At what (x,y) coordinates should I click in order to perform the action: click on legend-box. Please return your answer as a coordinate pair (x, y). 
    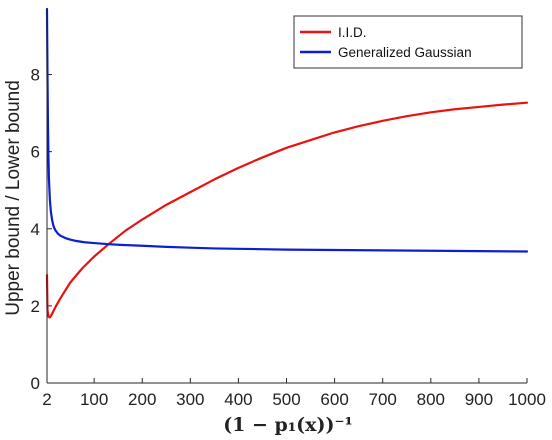
    Looking at the image, I should click on (408, 42).